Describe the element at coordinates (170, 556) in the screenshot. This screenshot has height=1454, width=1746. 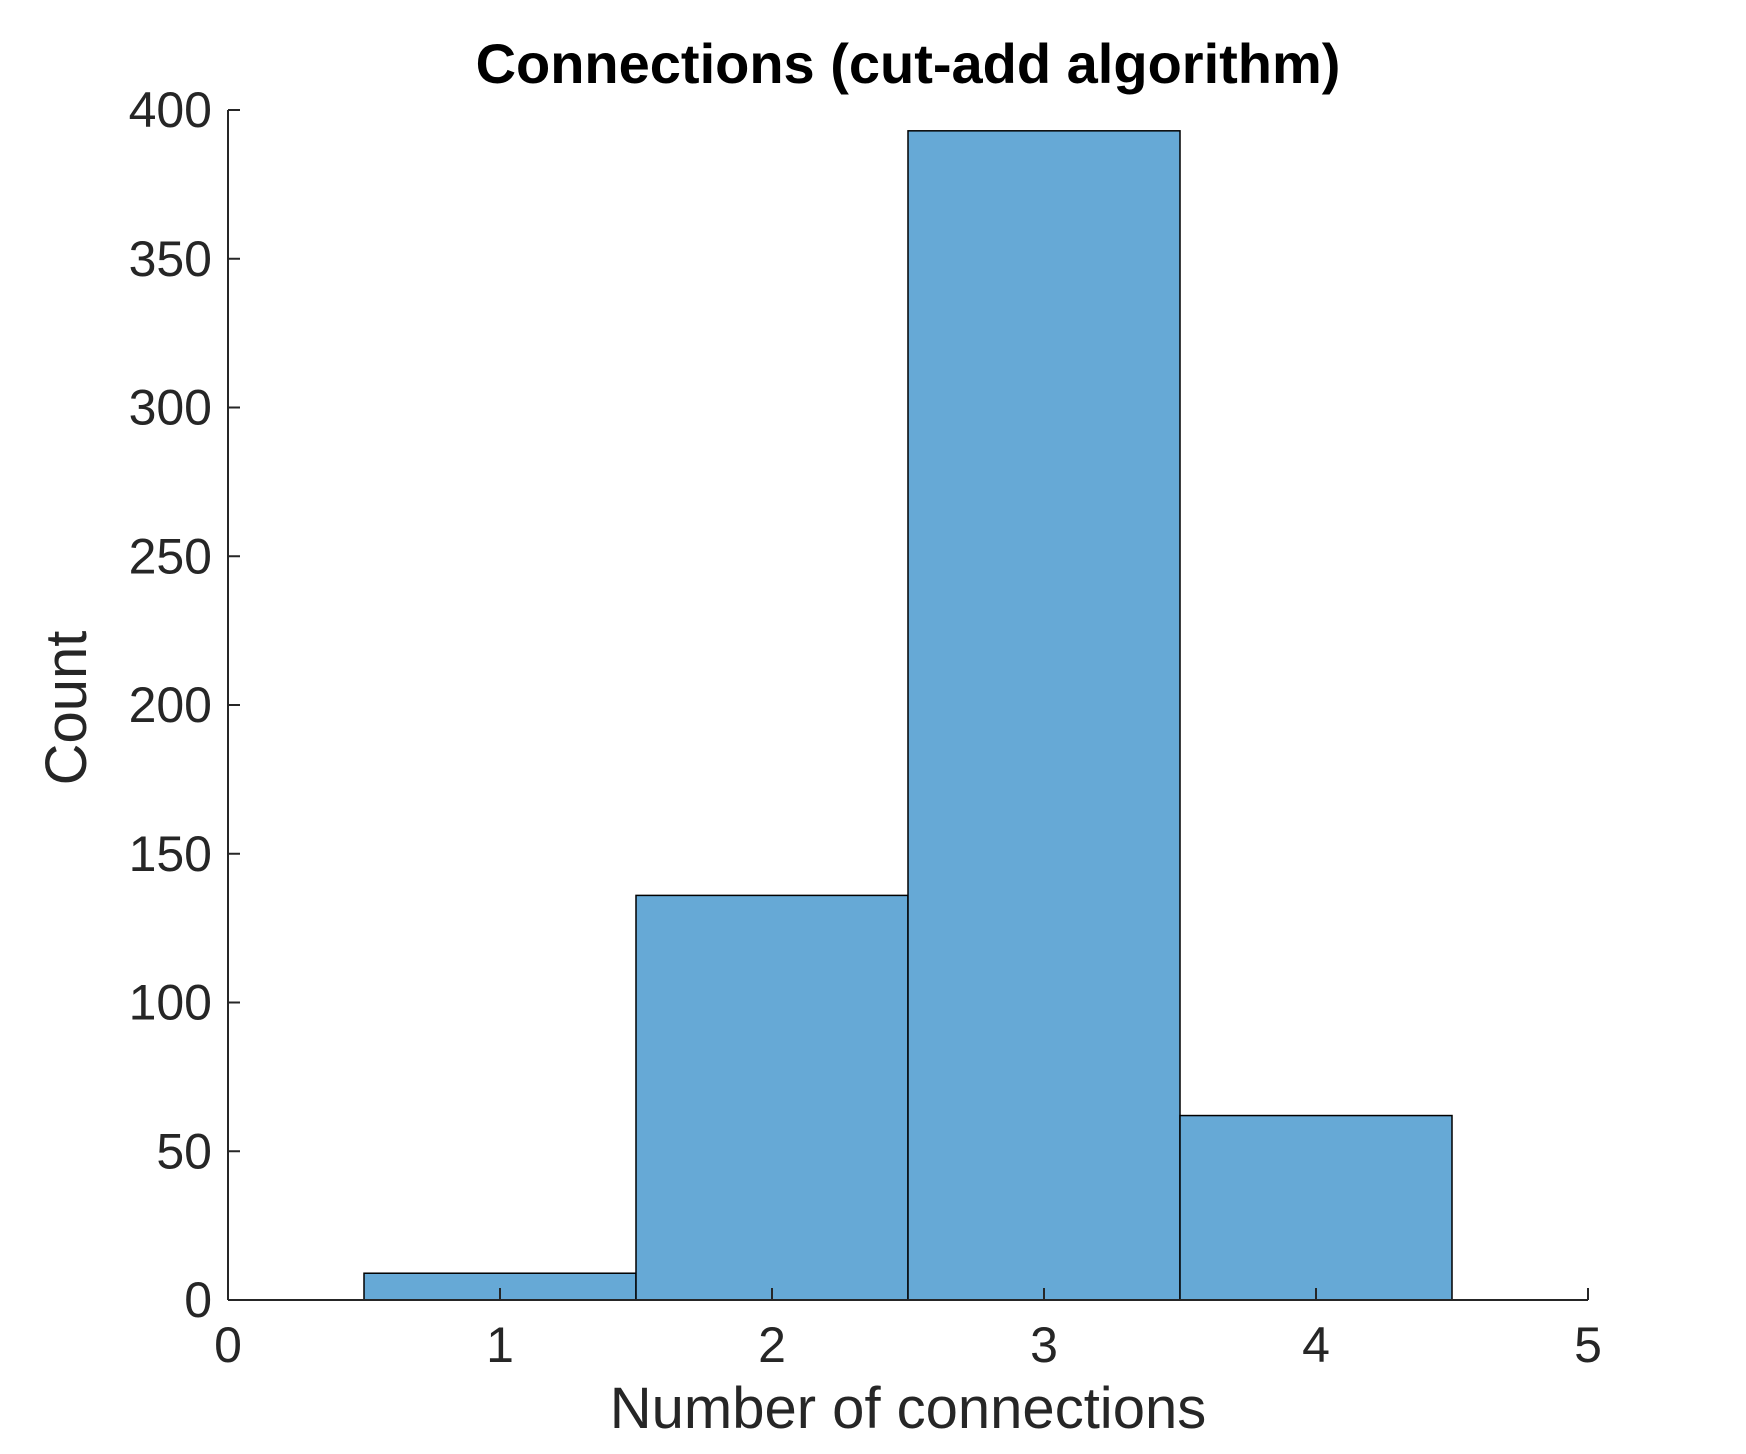
I see `y-tick-label: 250` at that location.